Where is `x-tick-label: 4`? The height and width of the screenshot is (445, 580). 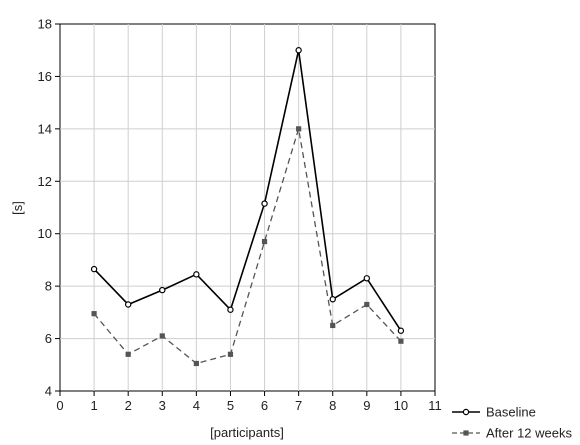 x-tick-label: 4 is located at coordinates (196, 405).